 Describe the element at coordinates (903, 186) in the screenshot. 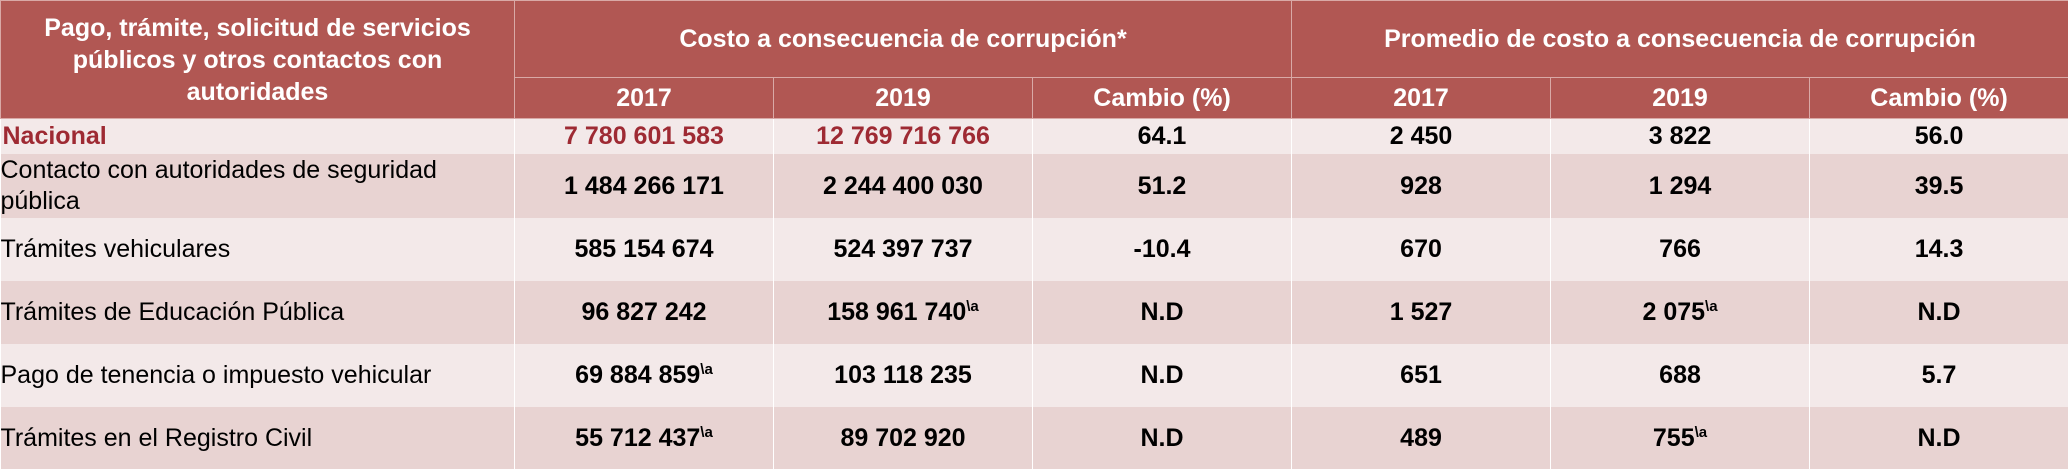

I see `cell-costo-2019: 2 244 400 030` at that location.